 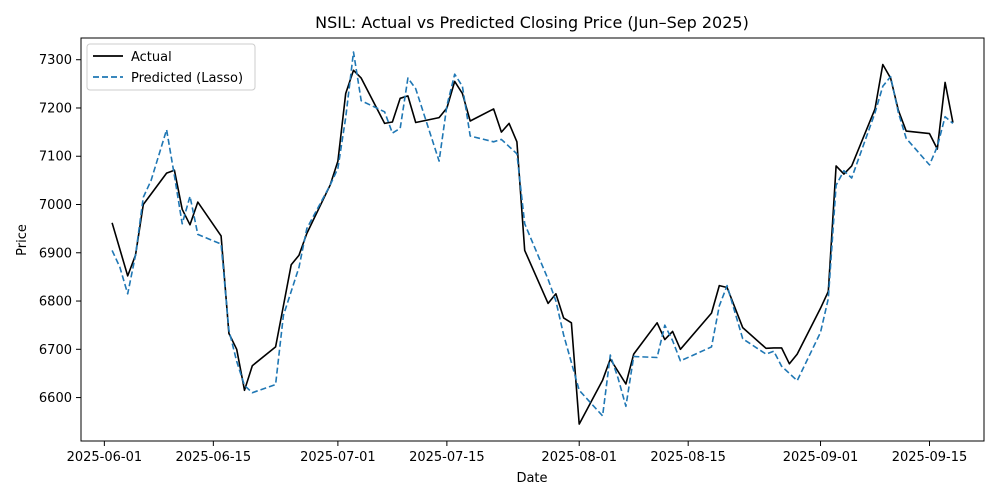 I want to click on y-tick-label: 6800, so click(x=55, y=302).